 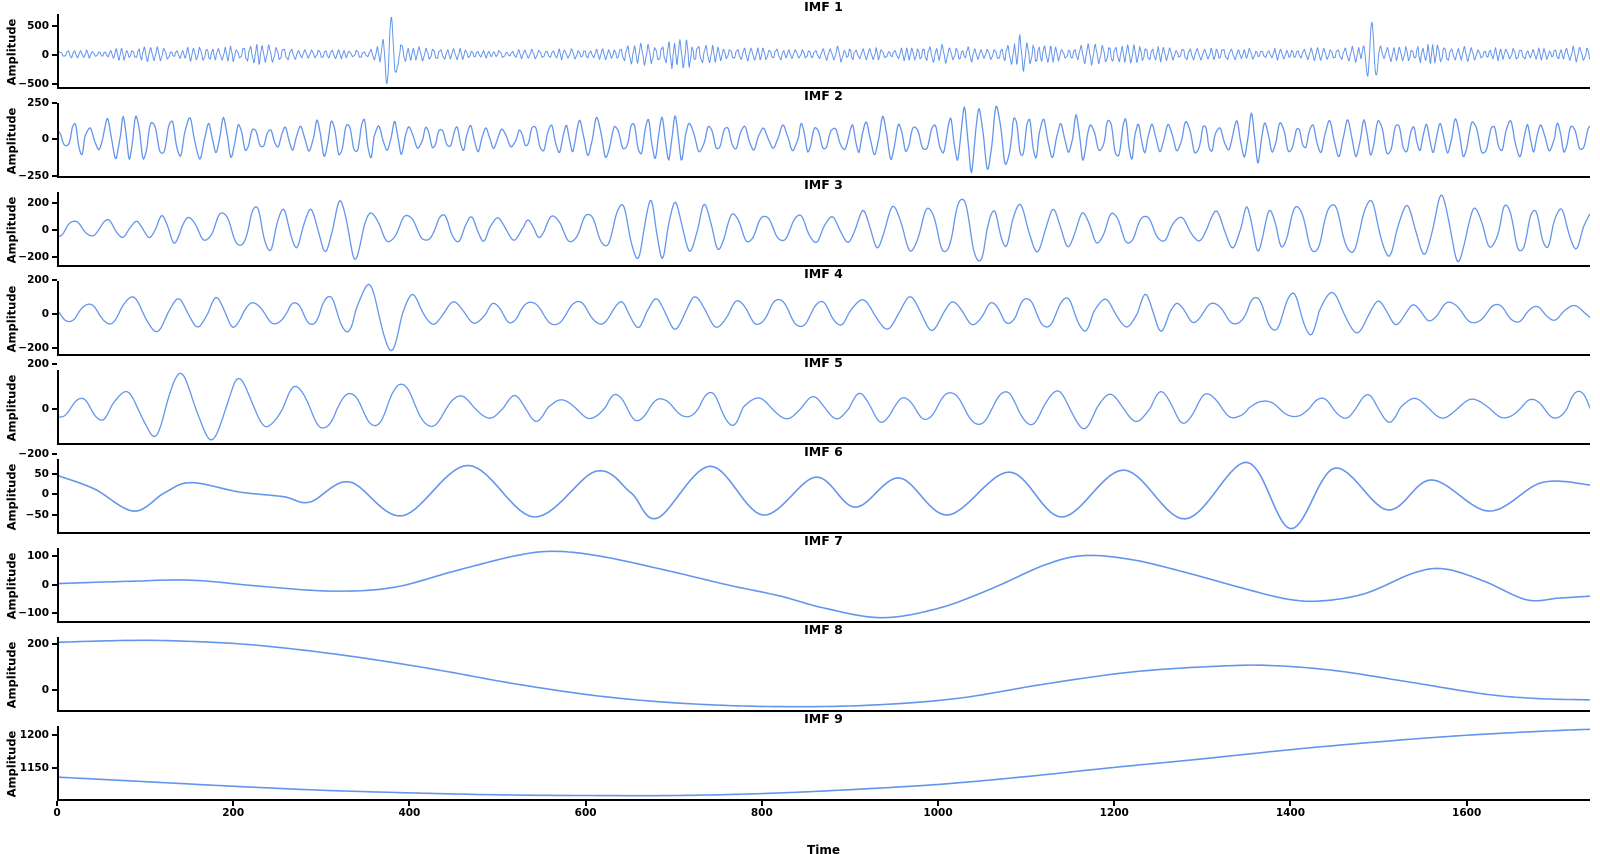 What do you see at coordinates (38, 555) in the screenshot?
I see `y-tick-label: 100` at bounding box center [38, 555].